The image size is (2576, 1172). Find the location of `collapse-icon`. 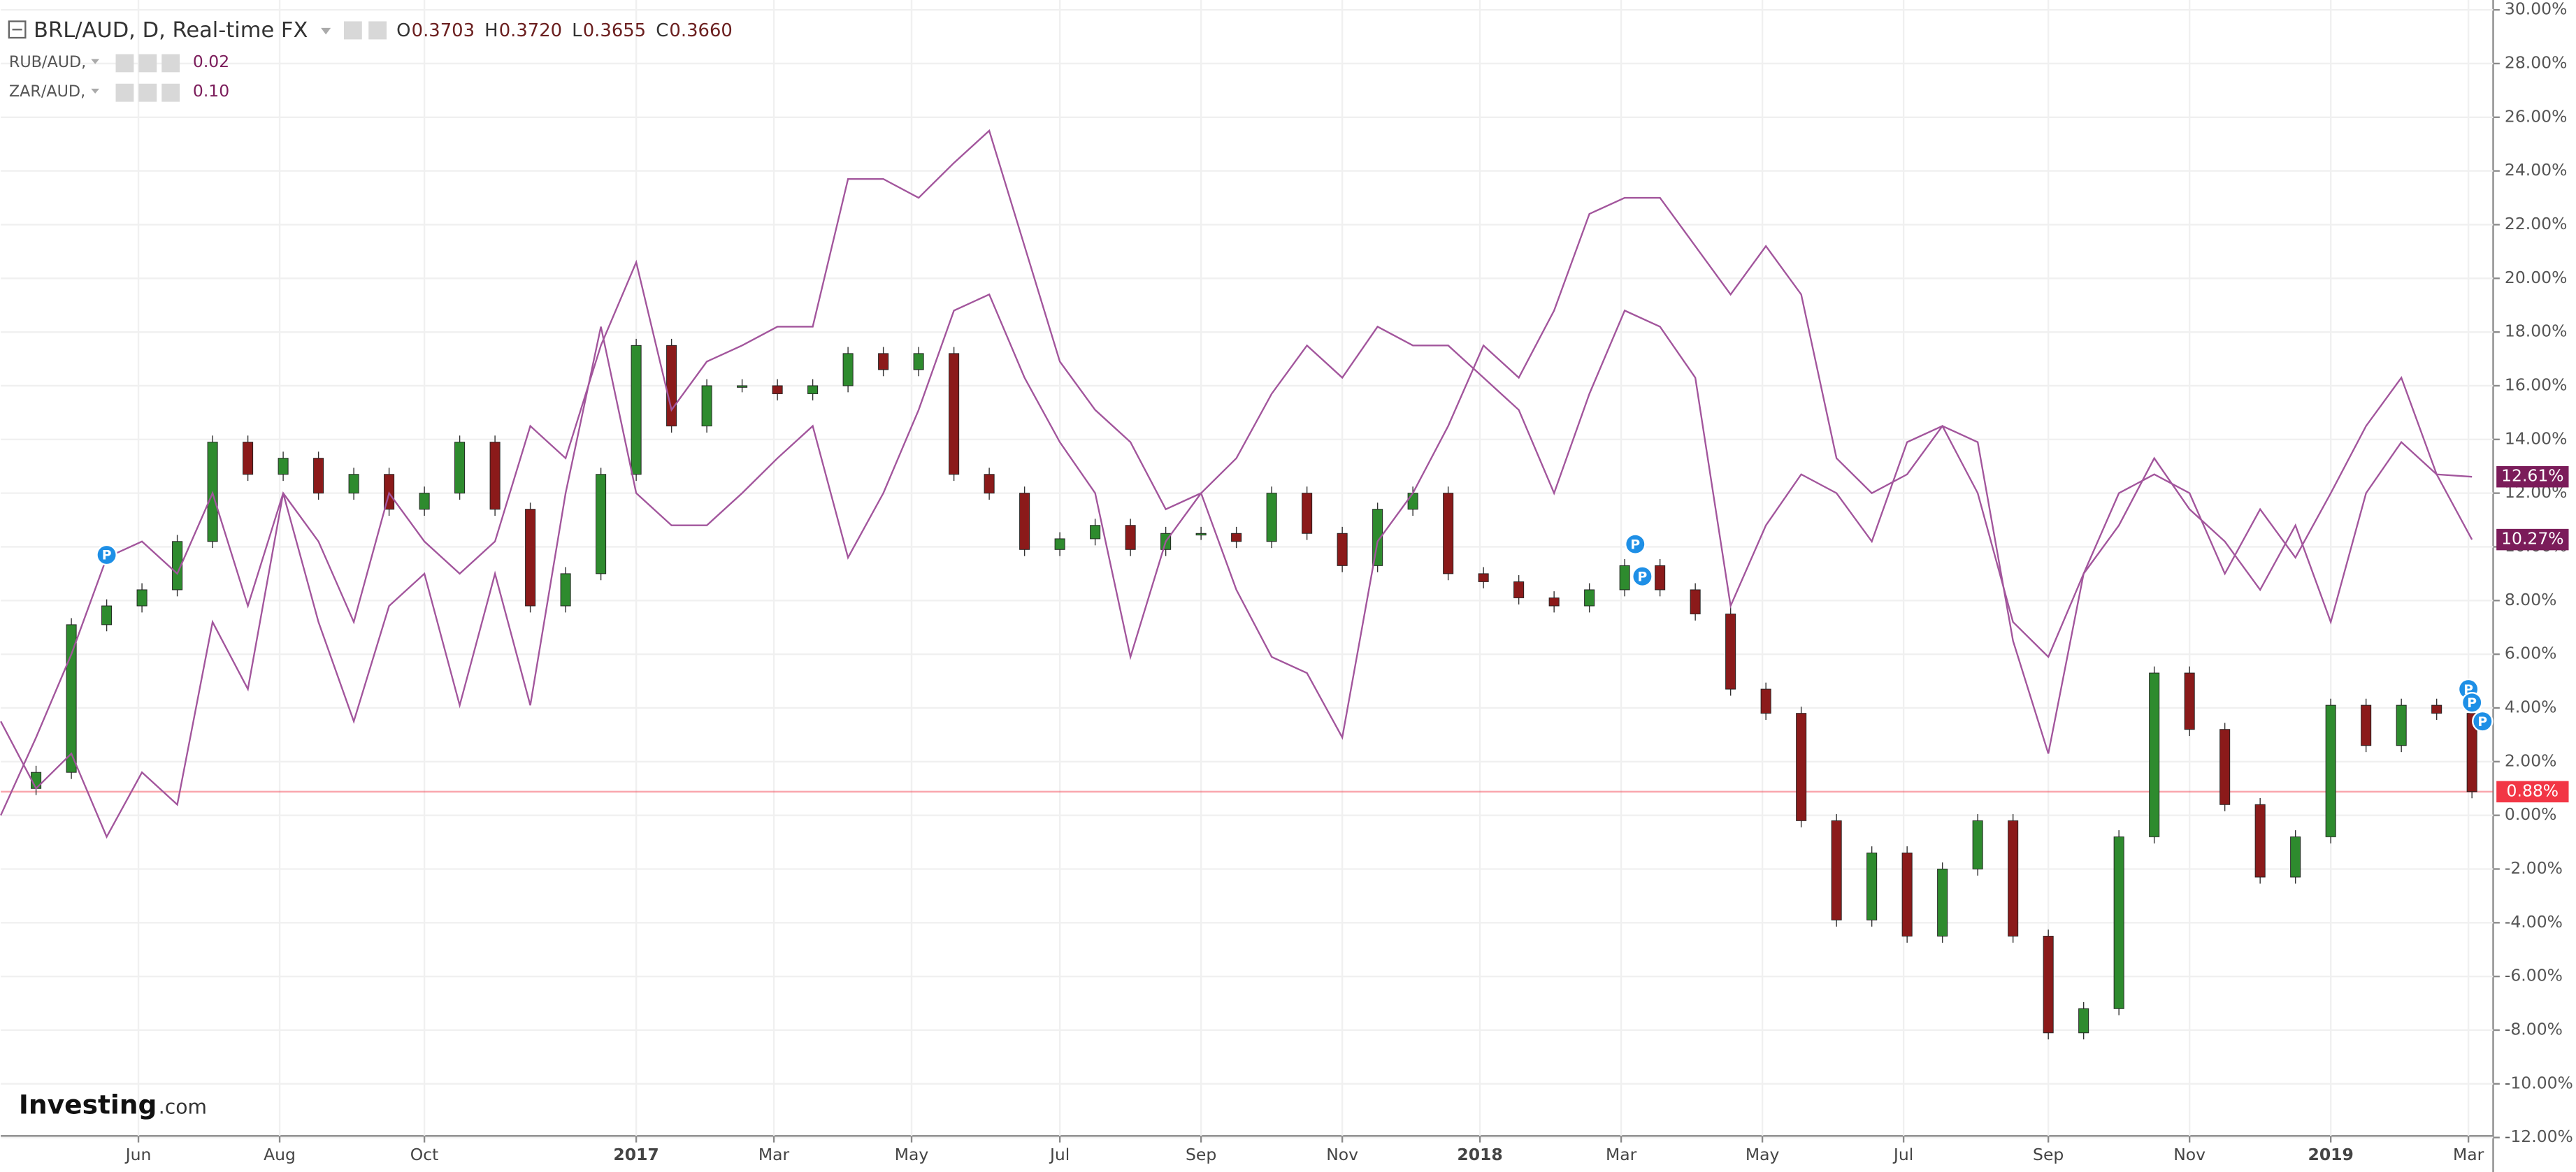

collapse-icon is located at coordinates (17, 29).